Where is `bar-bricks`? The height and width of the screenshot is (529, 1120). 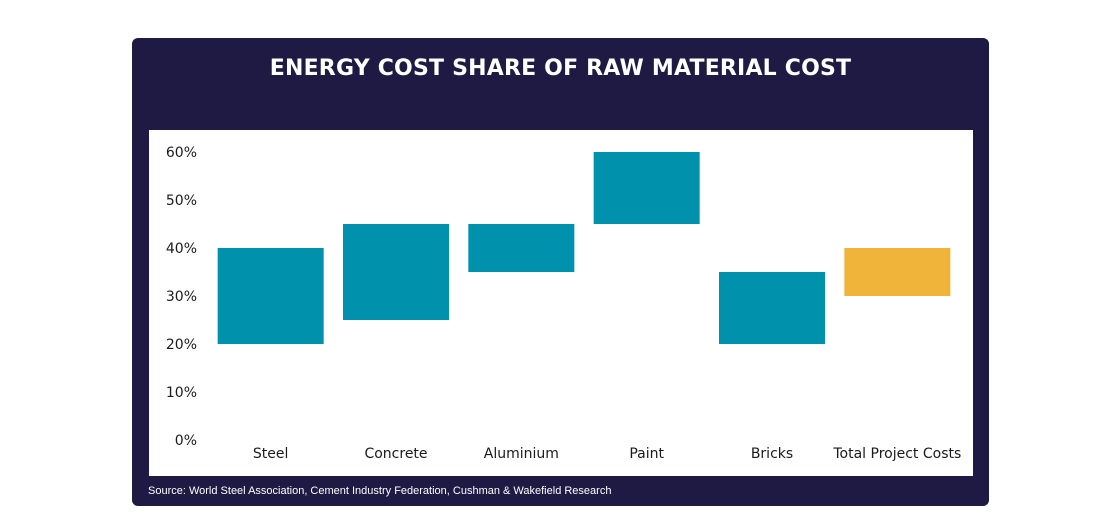
bar-bricks is located at coordinates (772, 308).